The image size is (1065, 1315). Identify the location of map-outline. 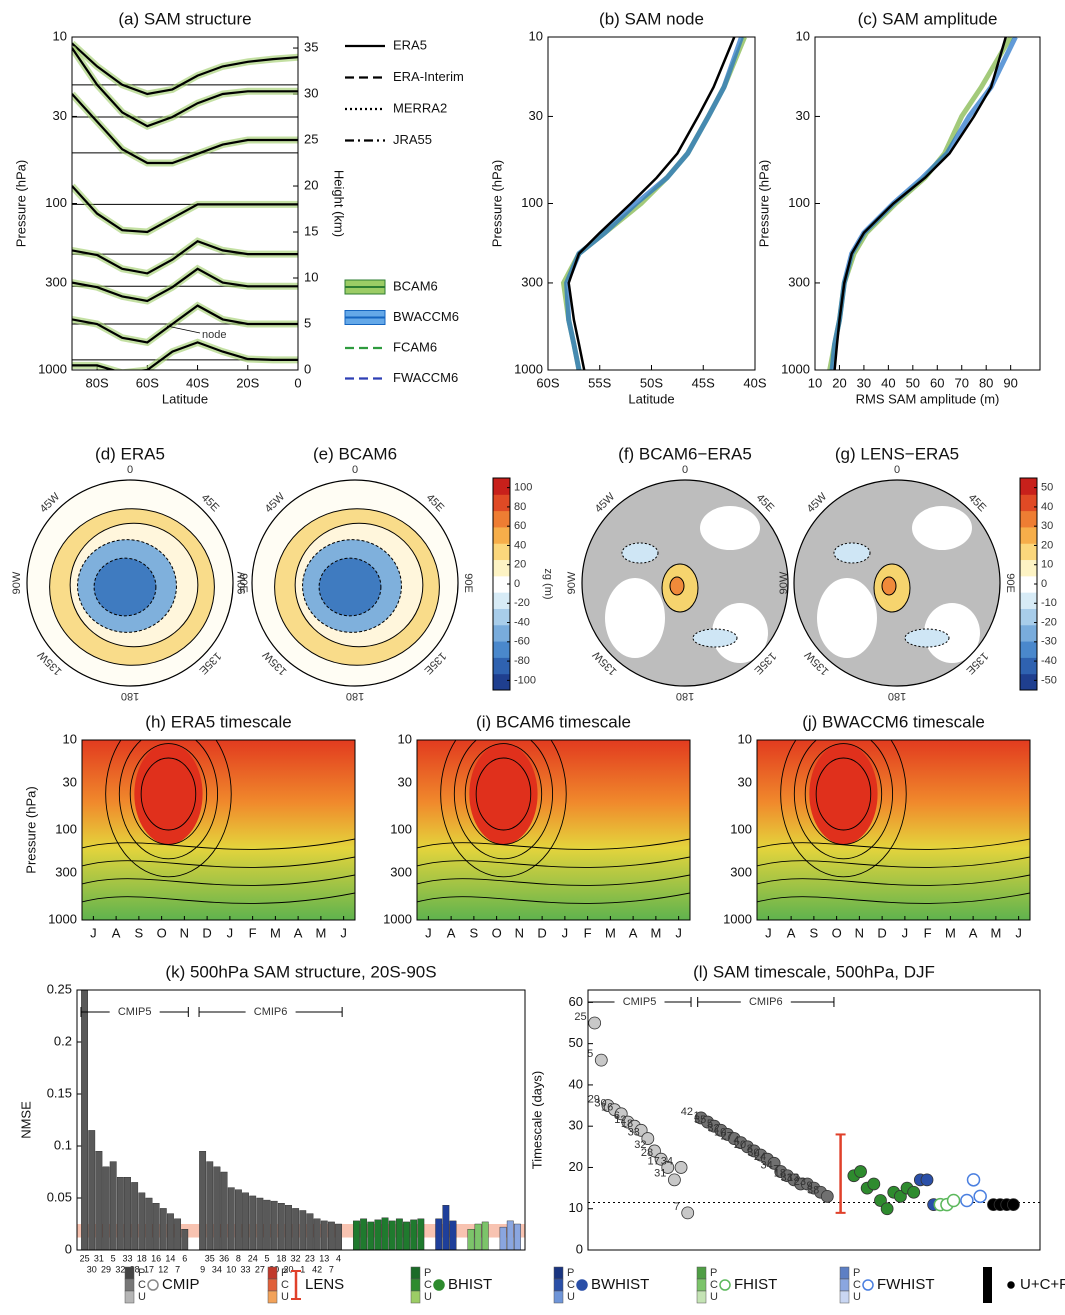
(355, 583).